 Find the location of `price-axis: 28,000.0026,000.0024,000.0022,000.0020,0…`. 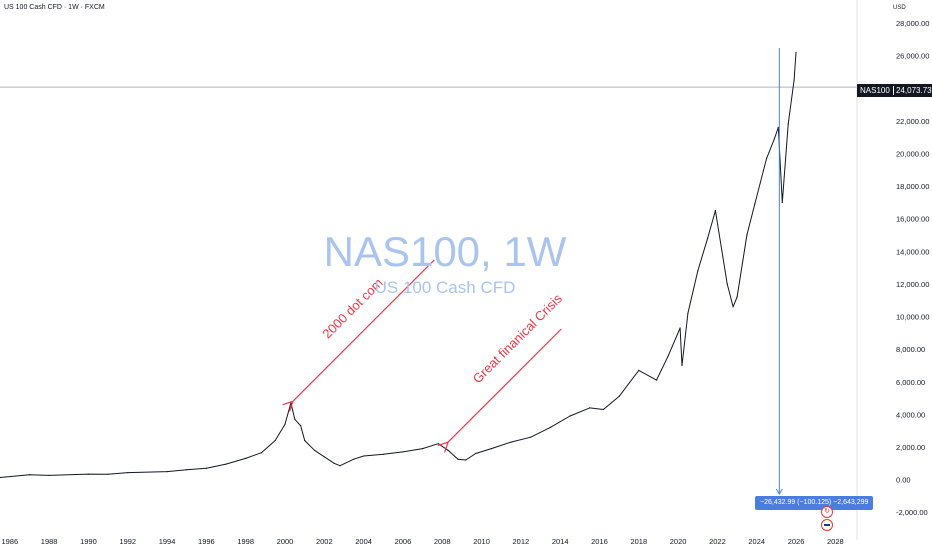

price-axis: 28,000.0026,000.0024,000.0022,000.0020,0… is located at coordinates (892, 270).